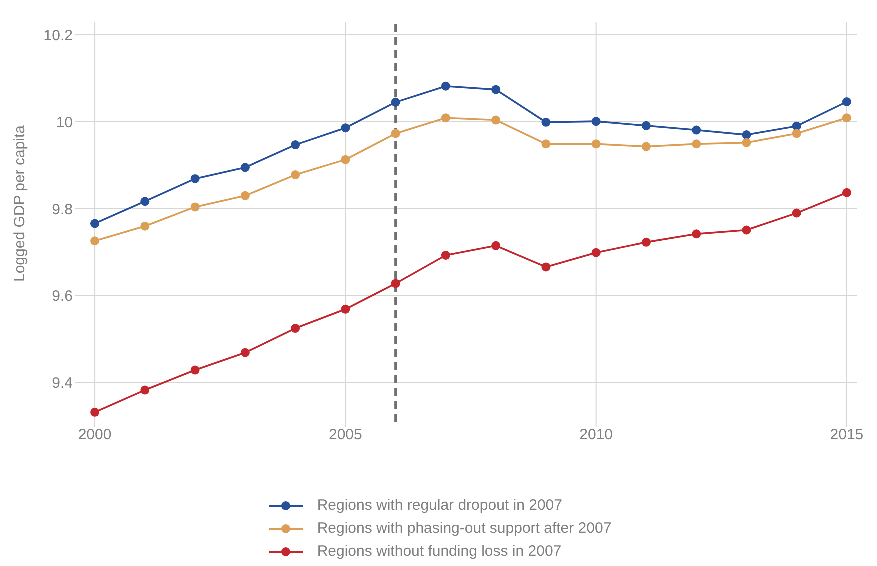  What do you see at coordinates (95, 435) in the screenshot?
I see `x-tick-label: 2000` at bounding box center [95, 435].